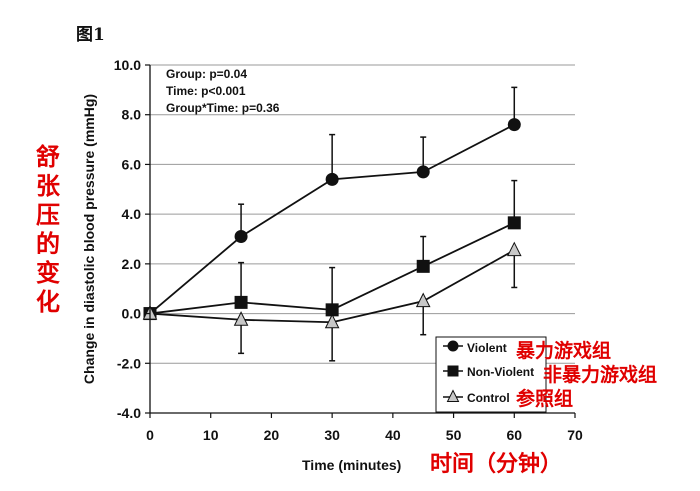 Image resolution: width=700 pixels, height=491 pixels. I want to click on legend-label-control-cn: 参照组, so click(544, 398).